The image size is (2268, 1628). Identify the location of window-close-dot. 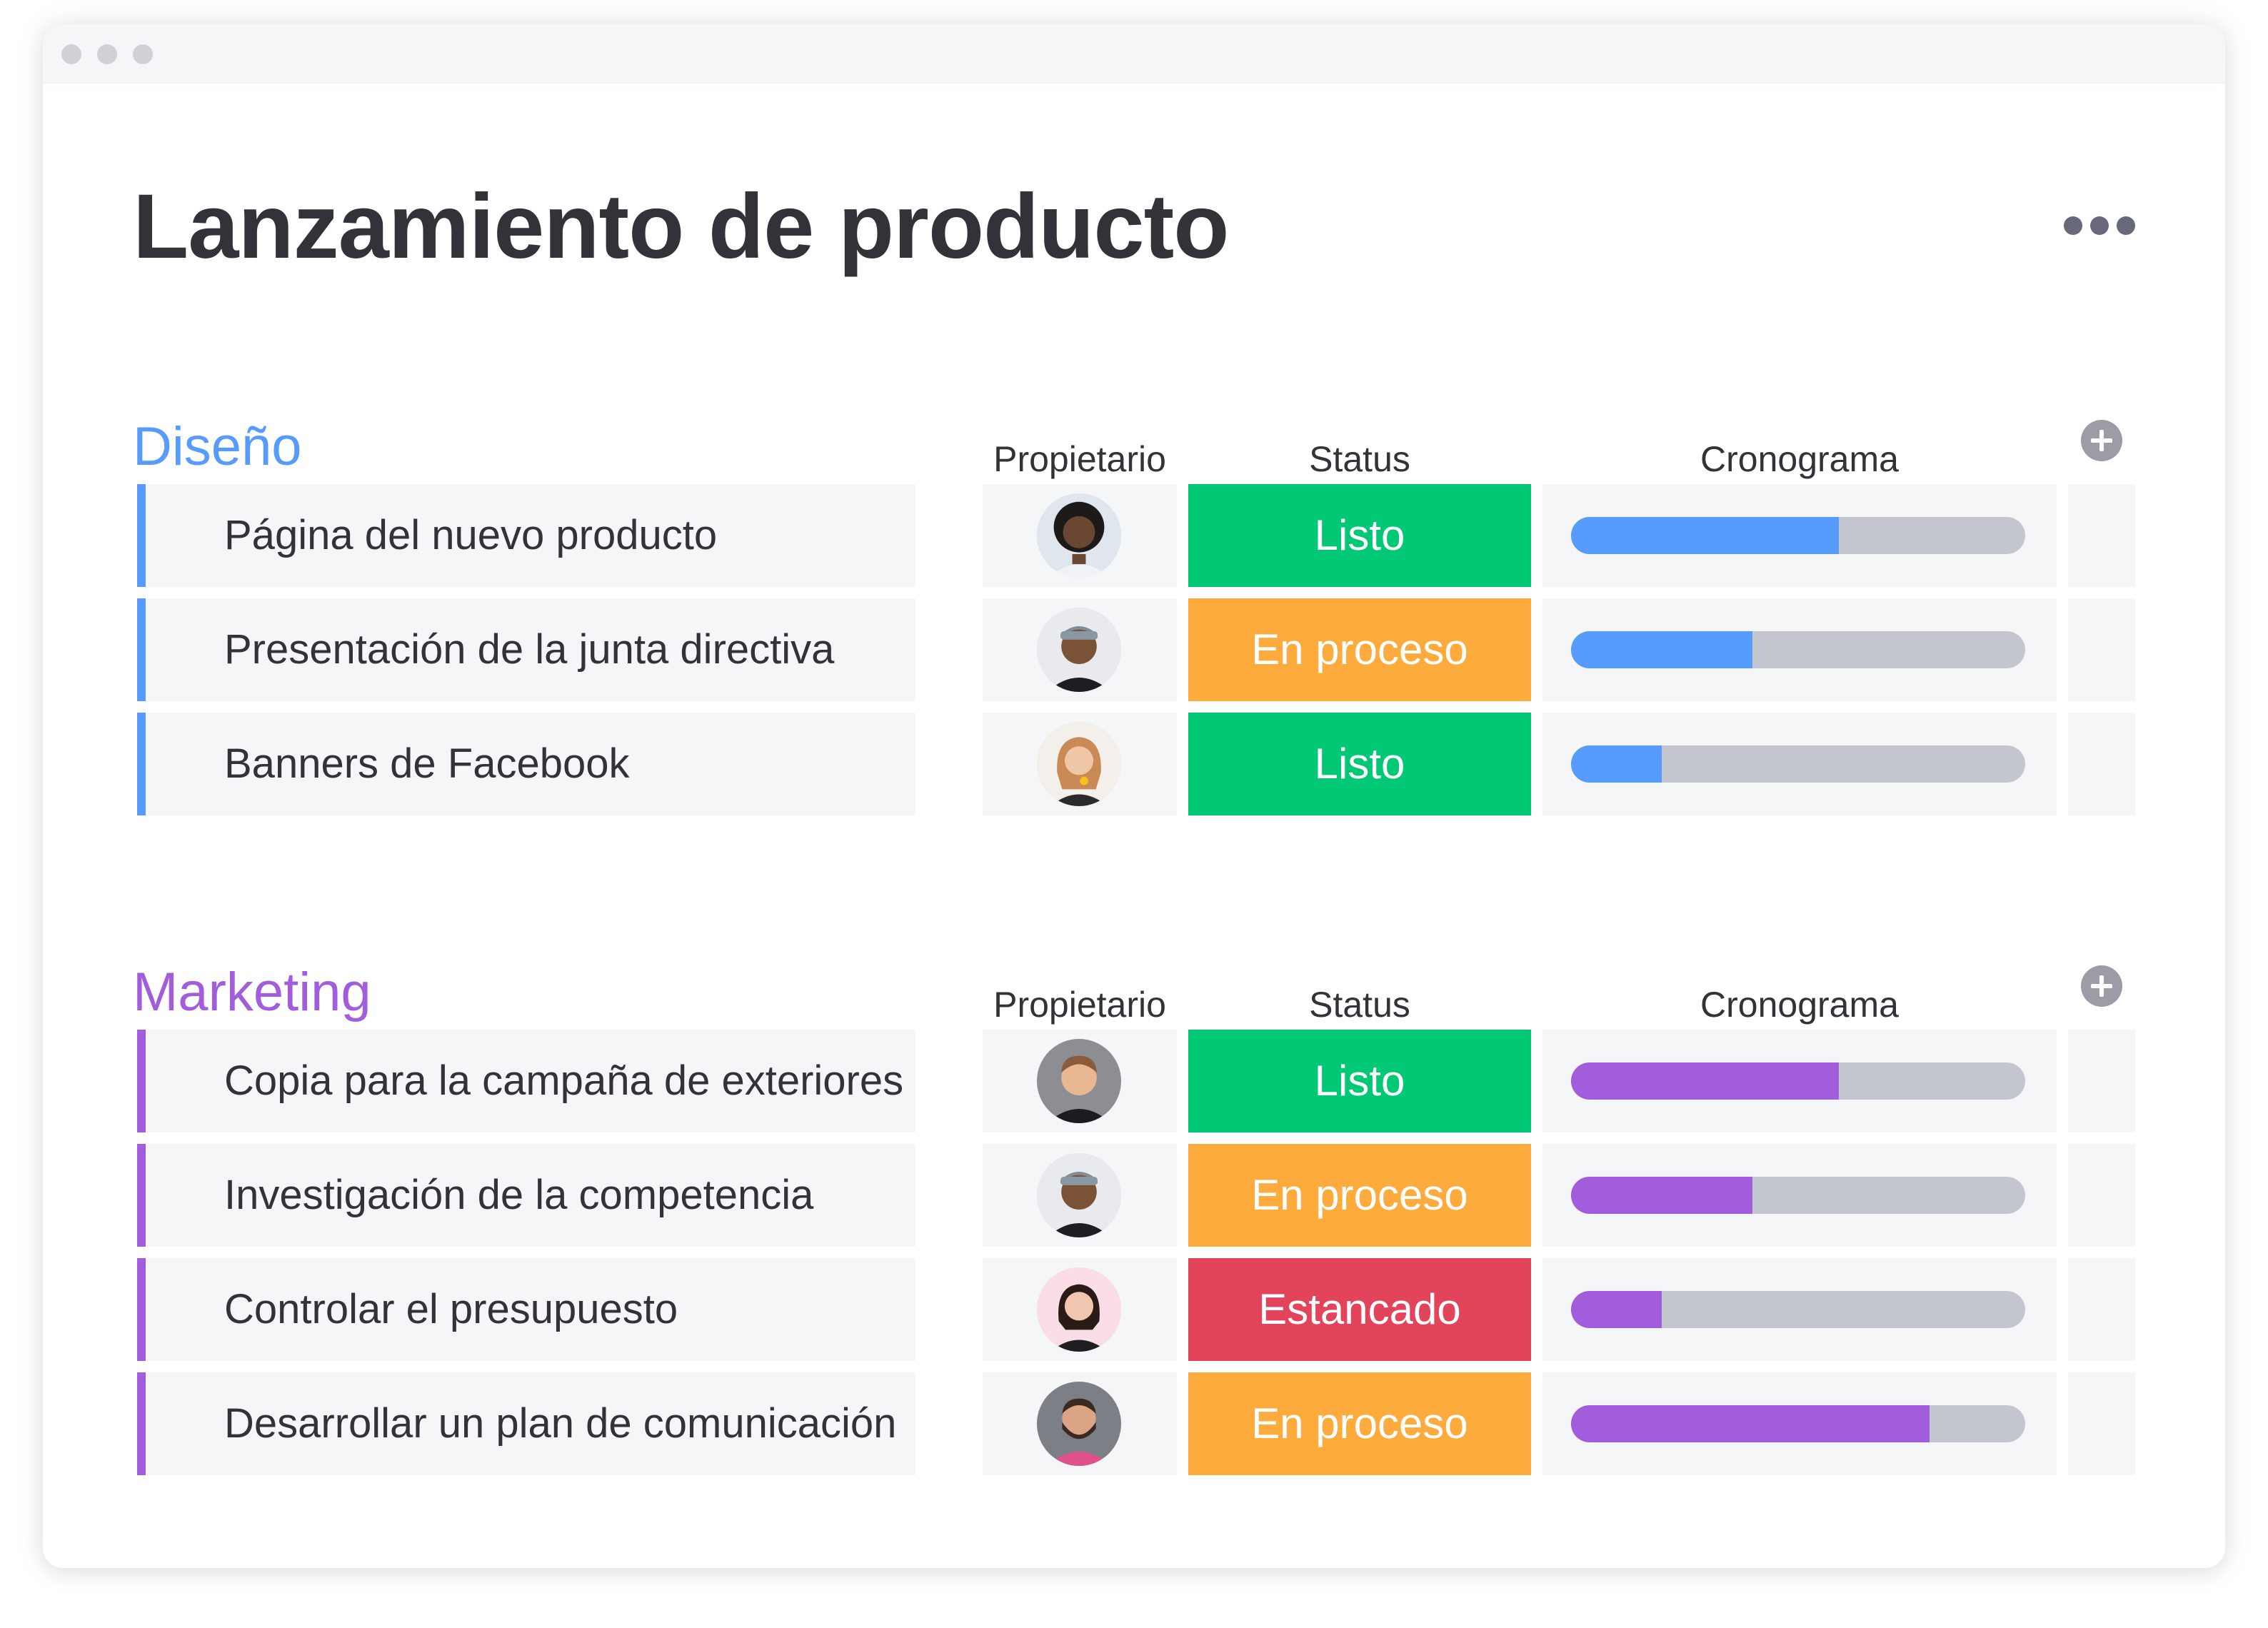
(71, 54).